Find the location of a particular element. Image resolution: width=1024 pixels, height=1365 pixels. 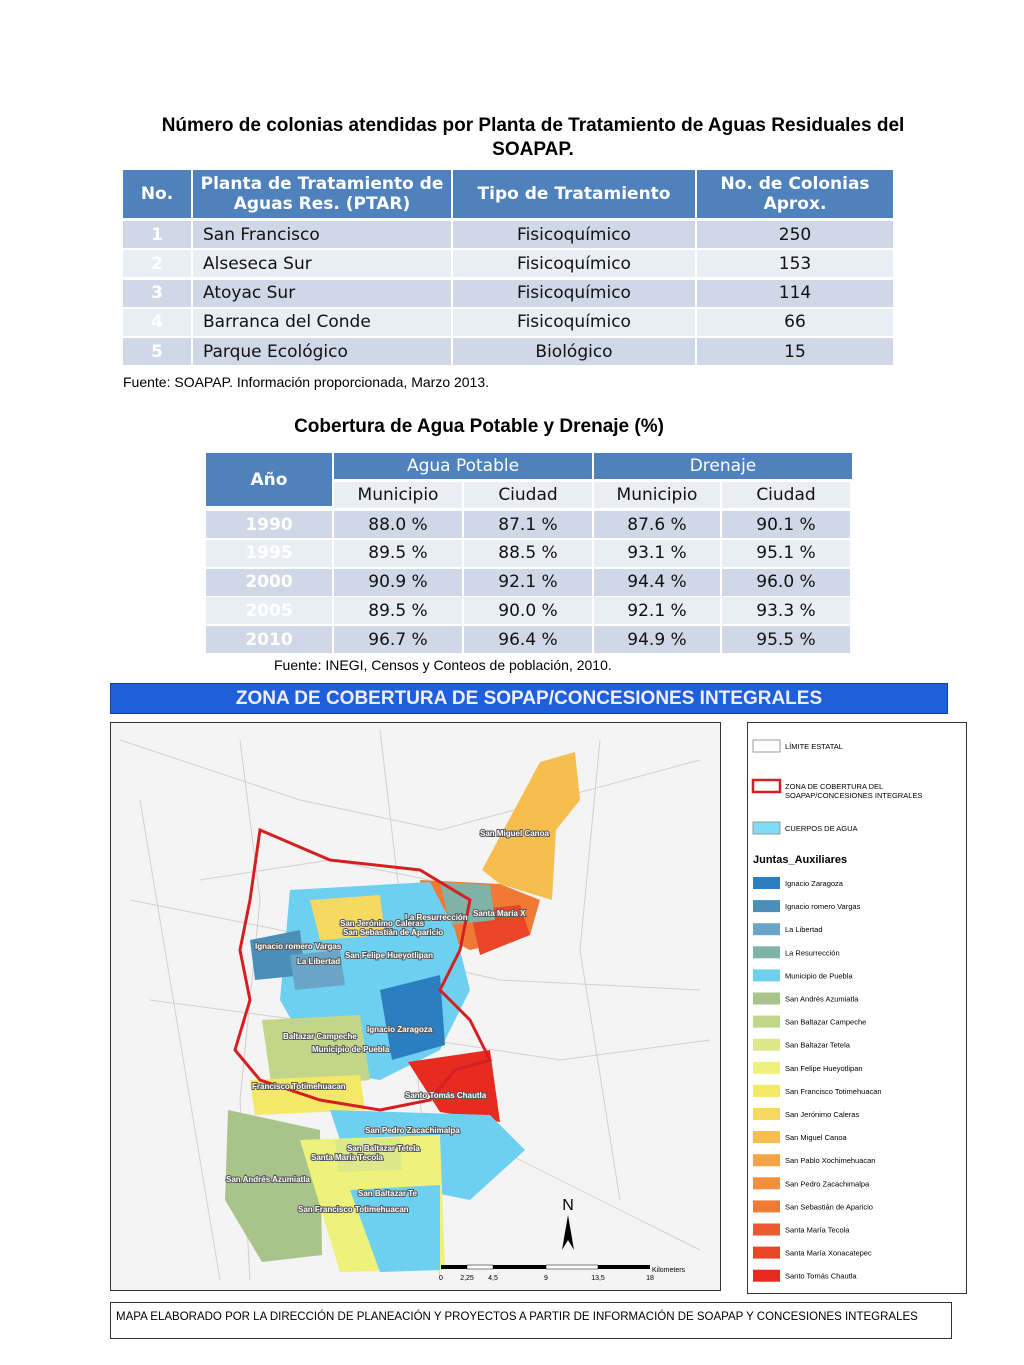

legend-label: San Sebastián de Aparicio is located at coordinates (829, 1206).